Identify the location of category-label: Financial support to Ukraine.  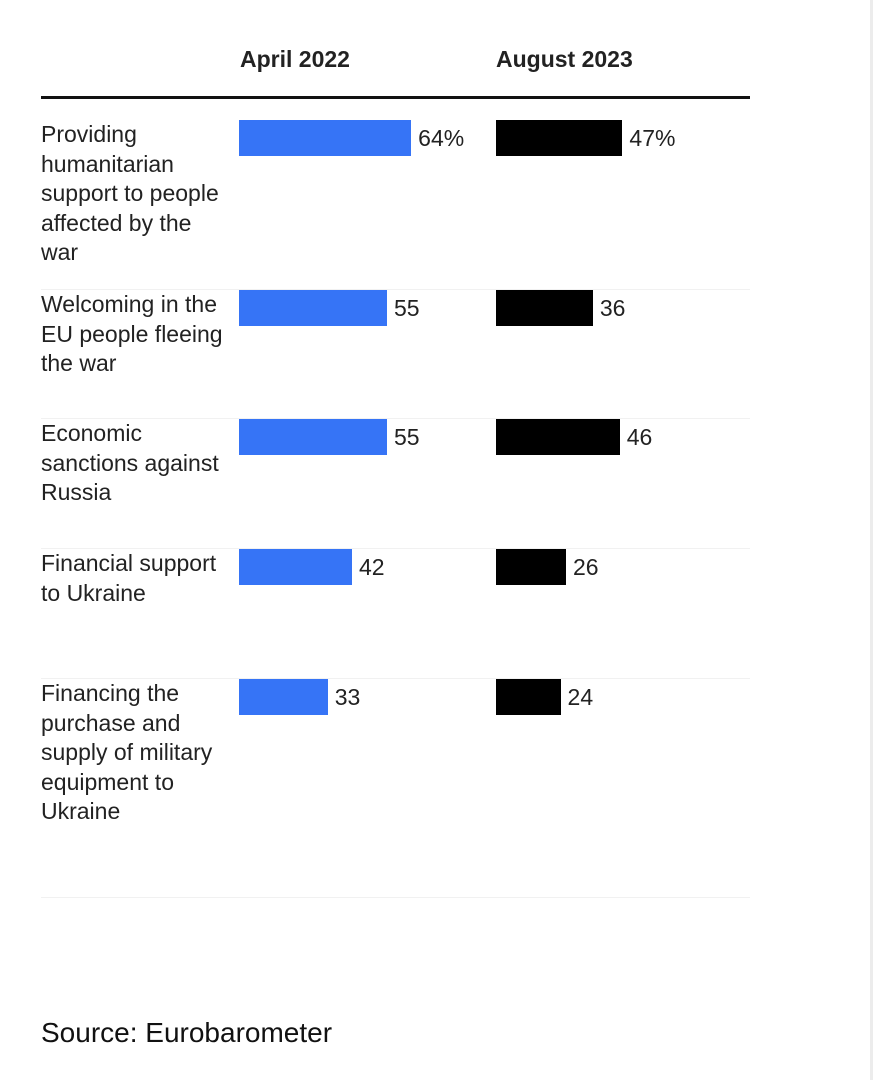
(129, 578).